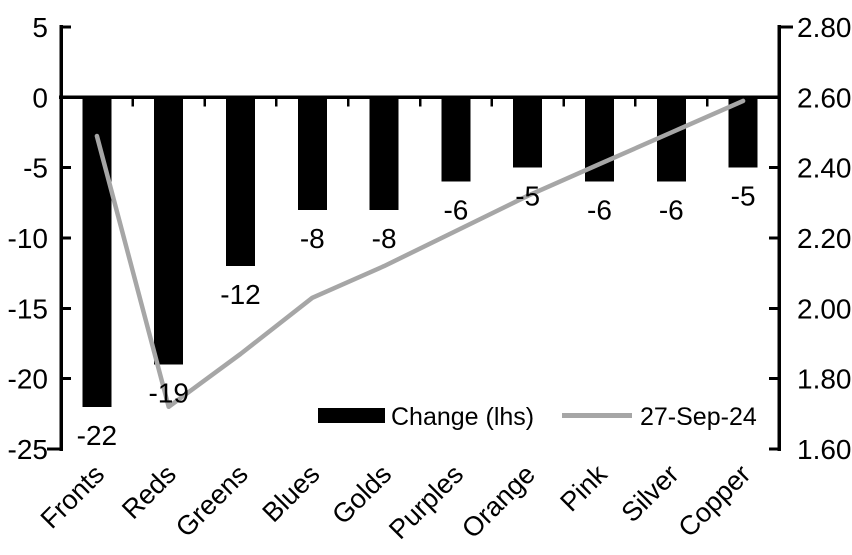 Image resolution: width=852 pixels, height=555 pixels. What do you see at coordinates (671, 210) in the screenshot?
I see `bar-label-silver: -6` at bounding box center [671, 210].